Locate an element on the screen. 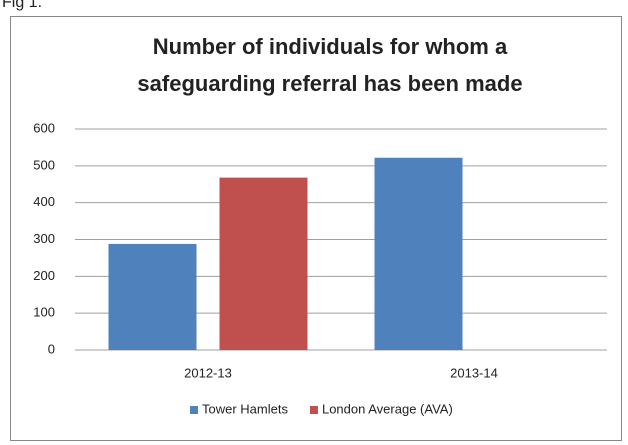 This screenshot has width=628, height=445. y-tick-label: 200 is located at coordinates (44, 275).